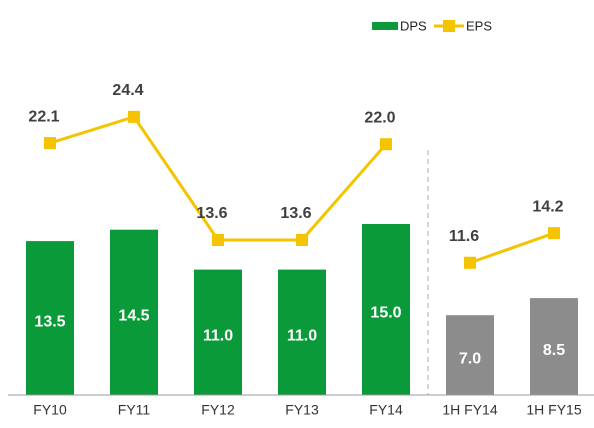 This screenshot has width=594, height=428. I want to click on x-tick-label: 1H FY14, so click(469, 410).